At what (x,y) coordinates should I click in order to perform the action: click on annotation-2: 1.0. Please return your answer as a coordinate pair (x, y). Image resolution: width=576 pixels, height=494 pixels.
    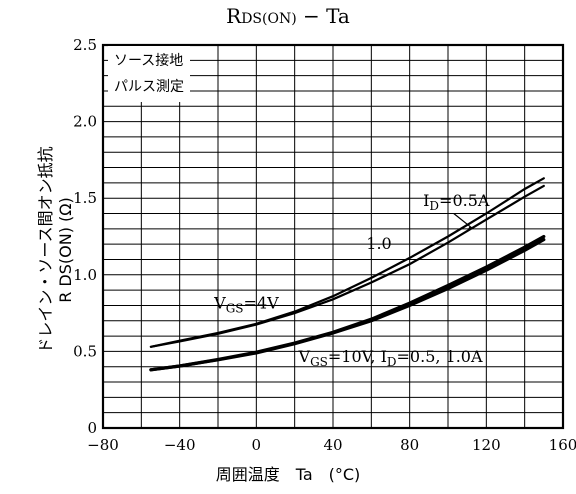
    Looking at the image, I should click on (378, 243).